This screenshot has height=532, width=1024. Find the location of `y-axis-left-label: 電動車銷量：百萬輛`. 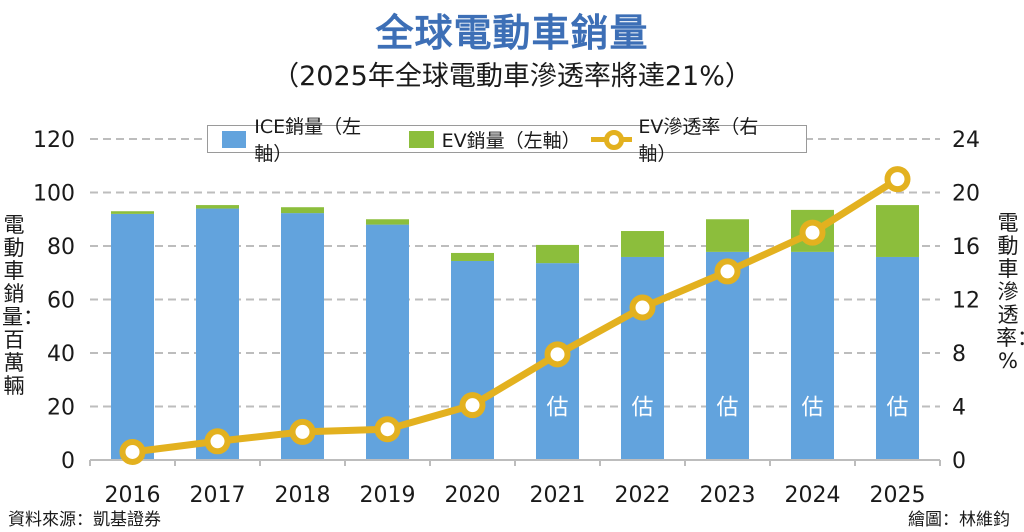

y-axis-left-label: 電動車銷量：百萬輛 is located at coordinates (23, 305).